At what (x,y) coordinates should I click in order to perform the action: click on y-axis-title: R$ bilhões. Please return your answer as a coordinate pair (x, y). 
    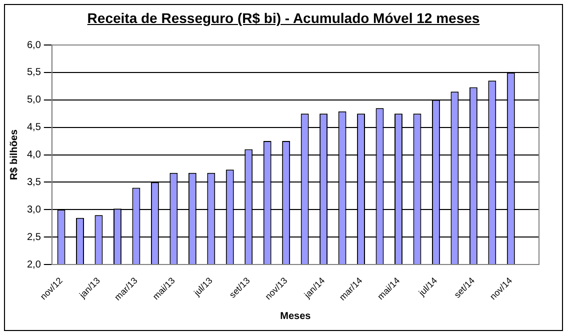
    Looking at the image, I should click on (14, 154).